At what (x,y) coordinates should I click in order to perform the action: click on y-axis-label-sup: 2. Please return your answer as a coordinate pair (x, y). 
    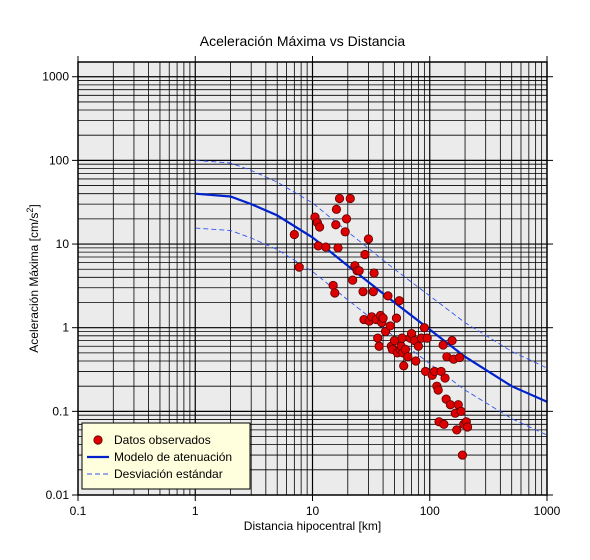
    Looking at the image, I should click on (30, 210).